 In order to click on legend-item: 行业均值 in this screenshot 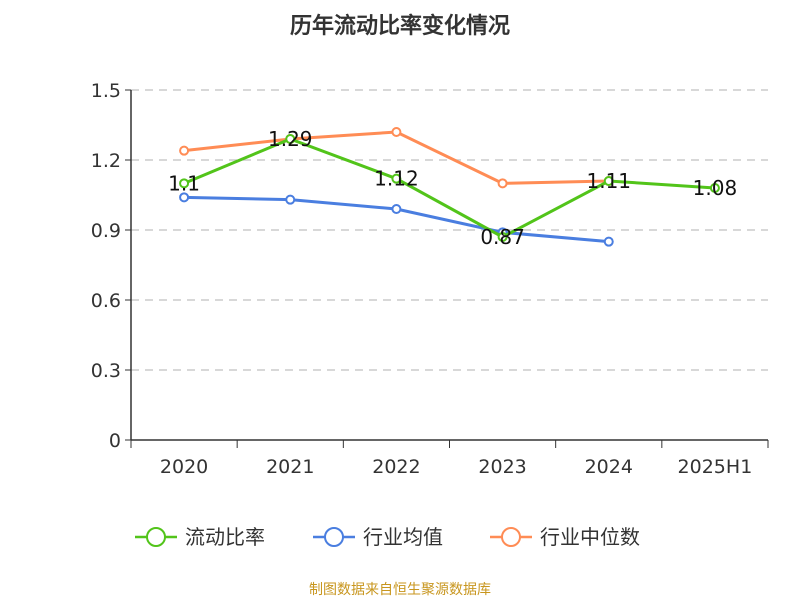, I will do `click(378, 537)`.